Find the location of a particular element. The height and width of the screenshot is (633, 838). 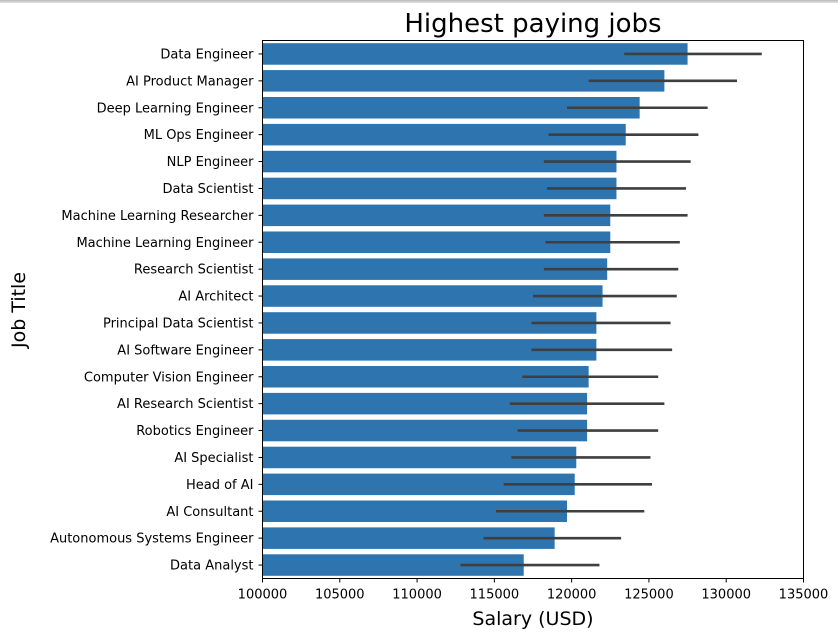

x-tick-label: 105000 is located at coordinates (340, 595).